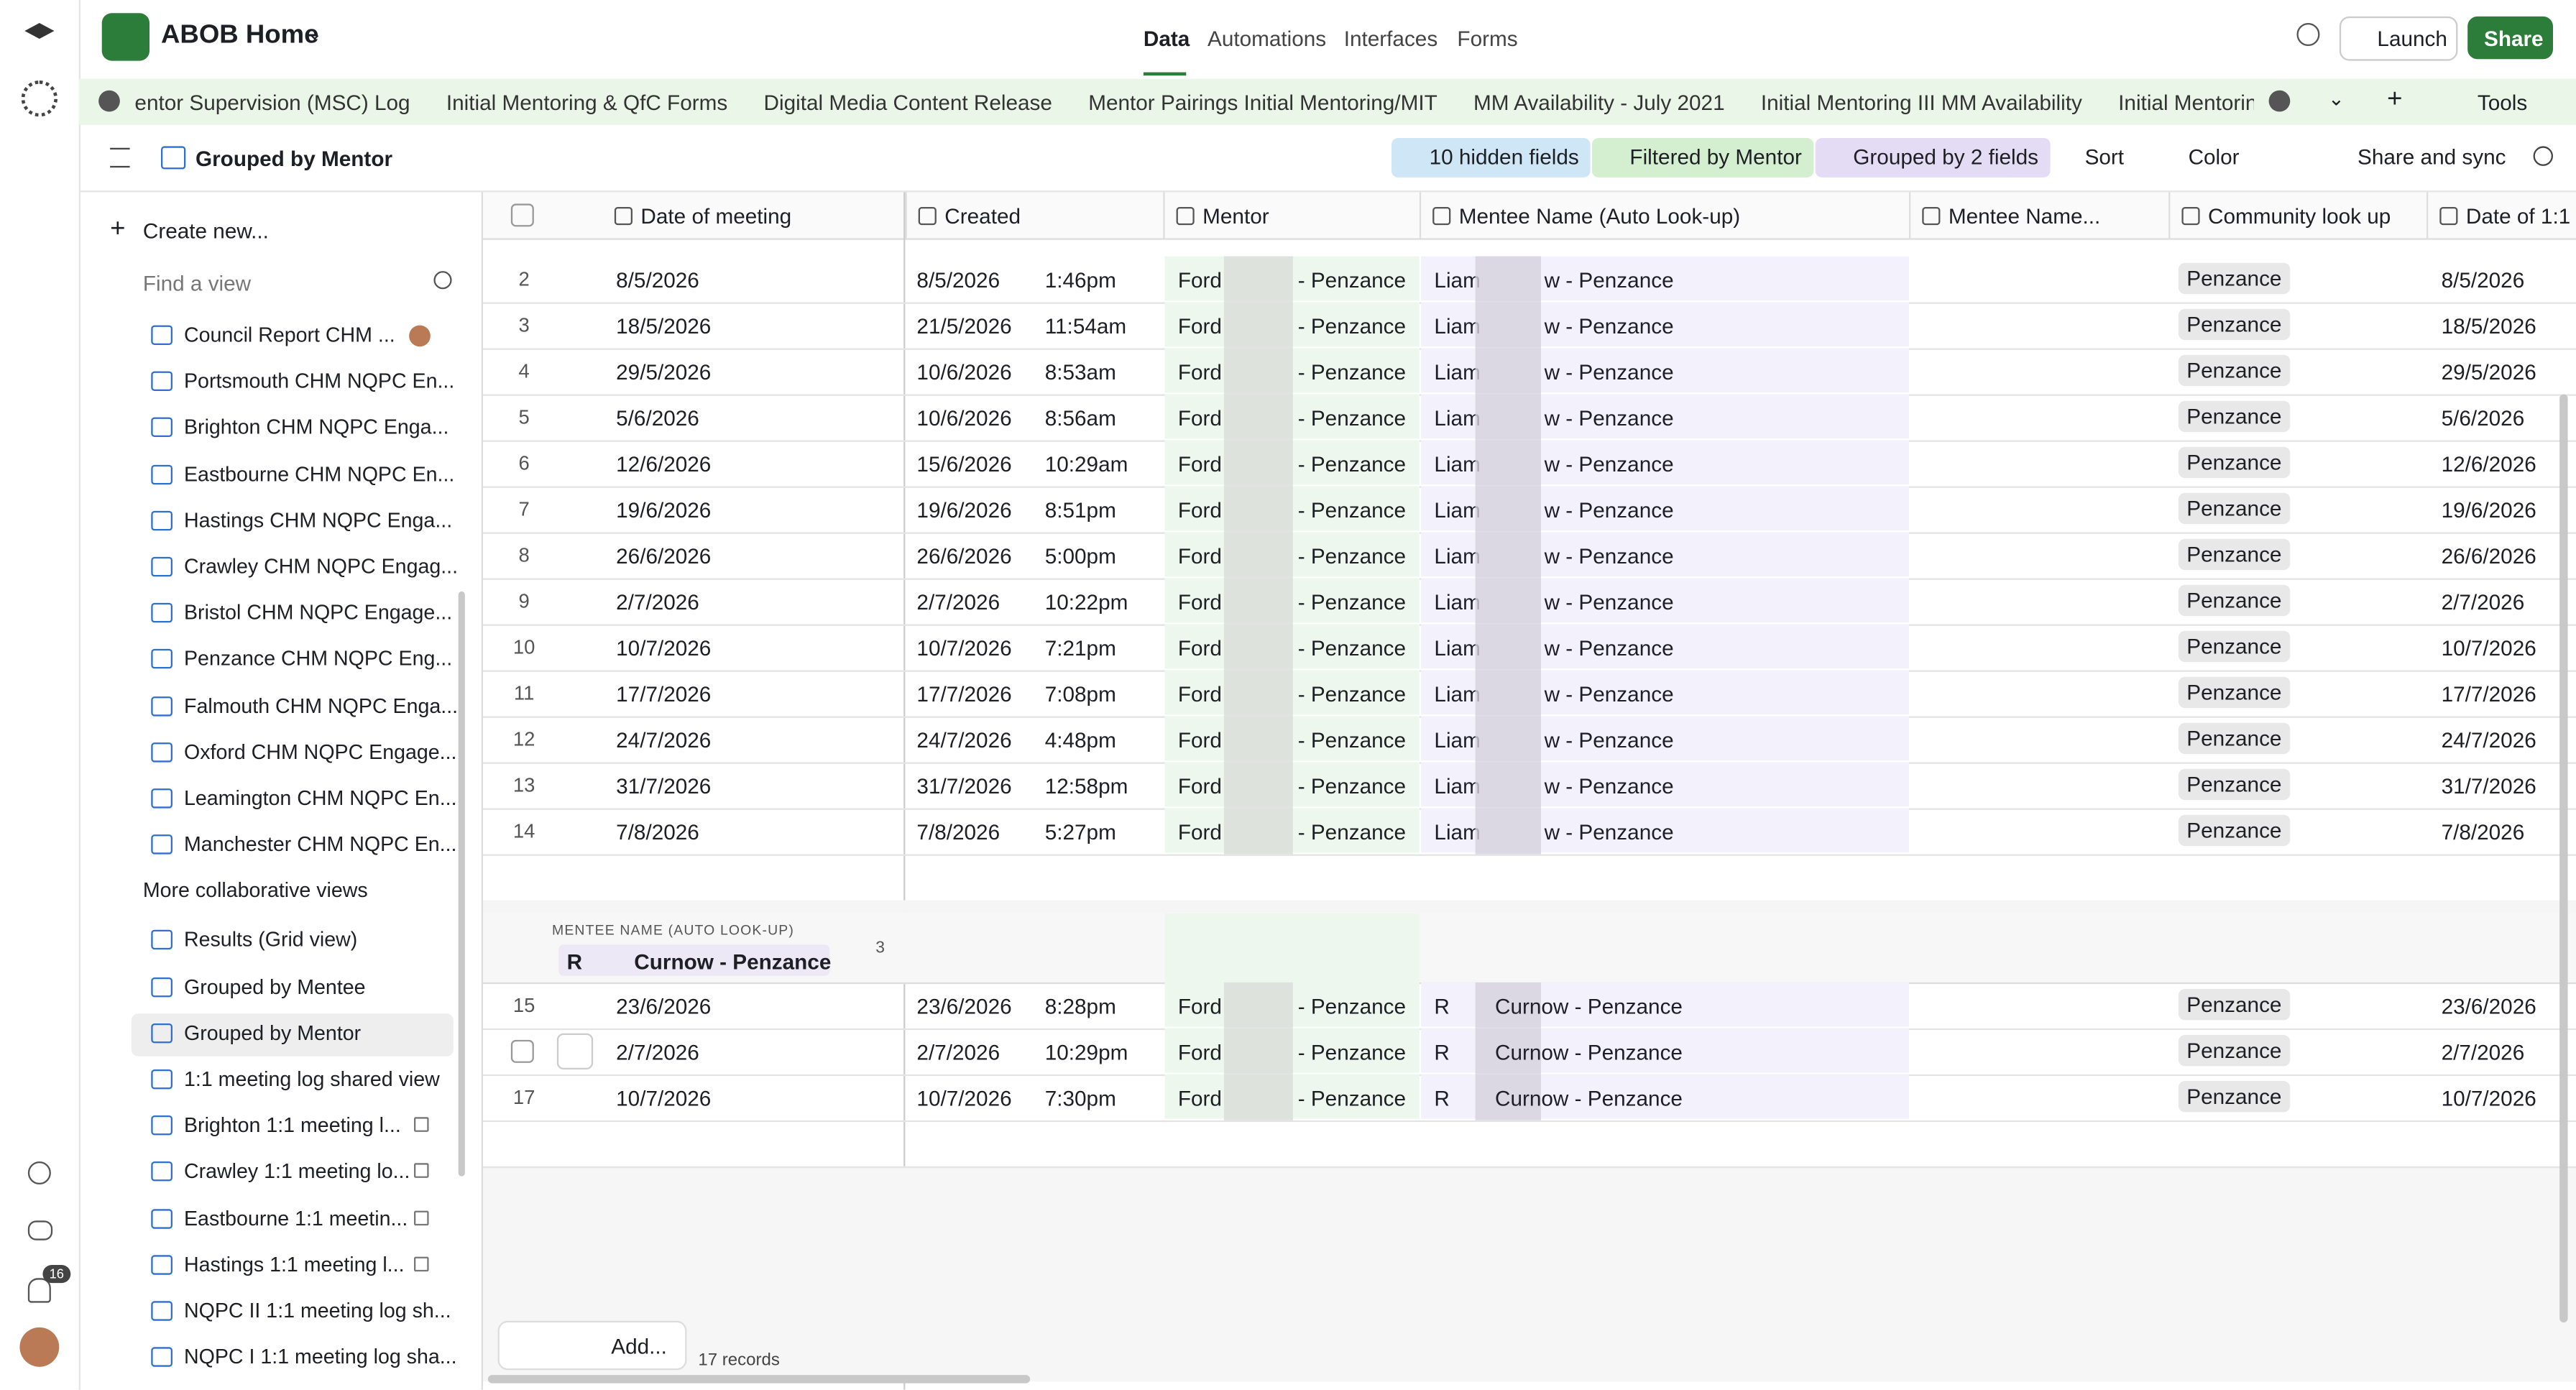  What do you see at coordinates (716, 216) in the screenshot?
I see `column-header: Date of meeting` at bounding box center [716, 216].